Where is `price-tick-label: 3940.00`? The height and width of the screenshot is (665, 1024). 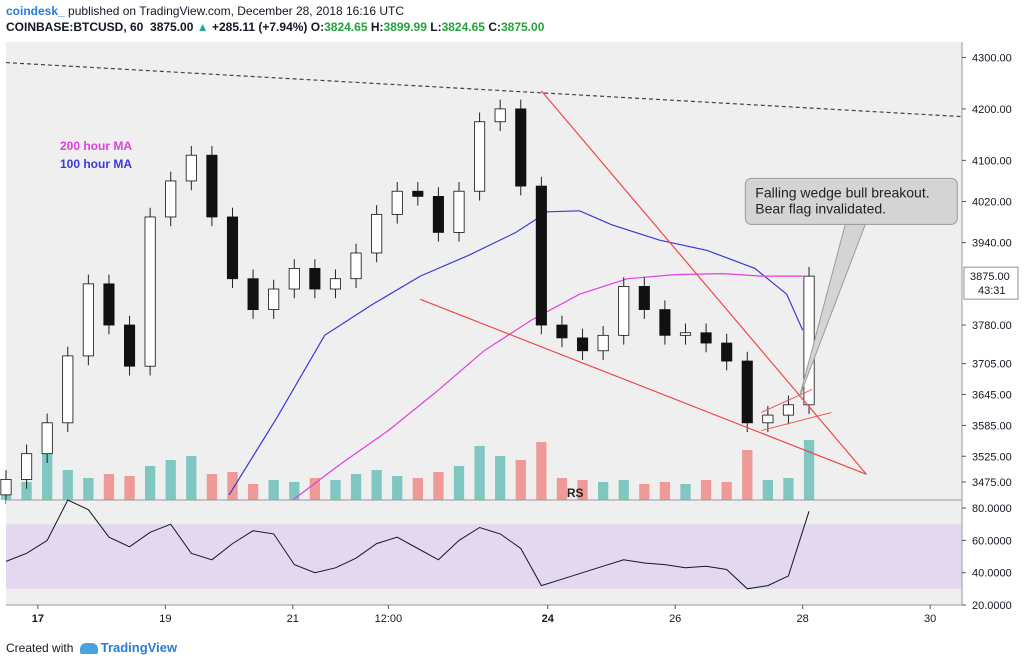
price-tick-label: 3940.00 is located at coordinates (992, 244).